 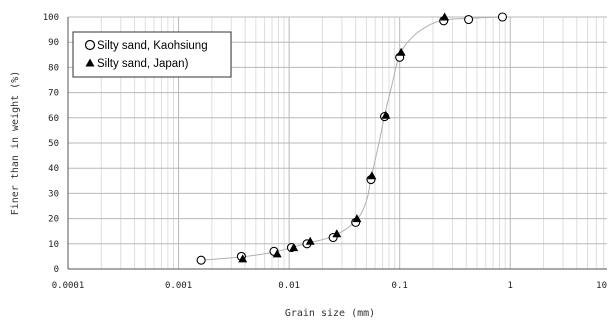 What do you see at coordinates (330, 313) in the screenshot?
I see `x-axis-title: Grain size (mm)` at bounding box center [330, 313].